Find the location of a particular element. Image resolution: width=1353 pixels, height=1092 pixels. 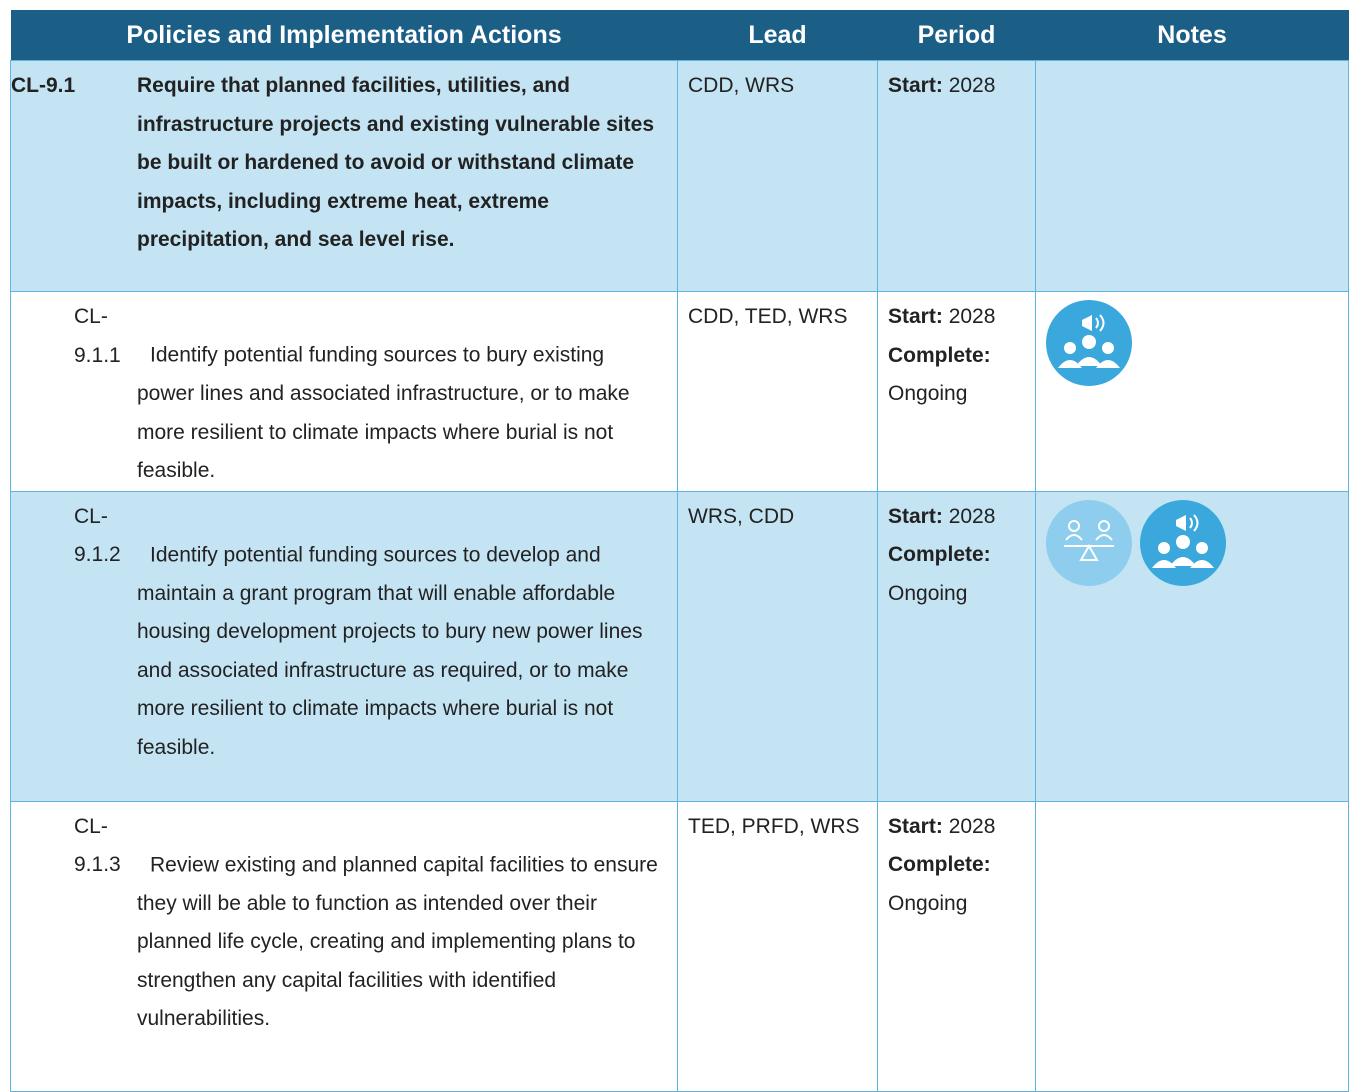

action-id: CL-9.1.1 is located at coordinates (97, 336).